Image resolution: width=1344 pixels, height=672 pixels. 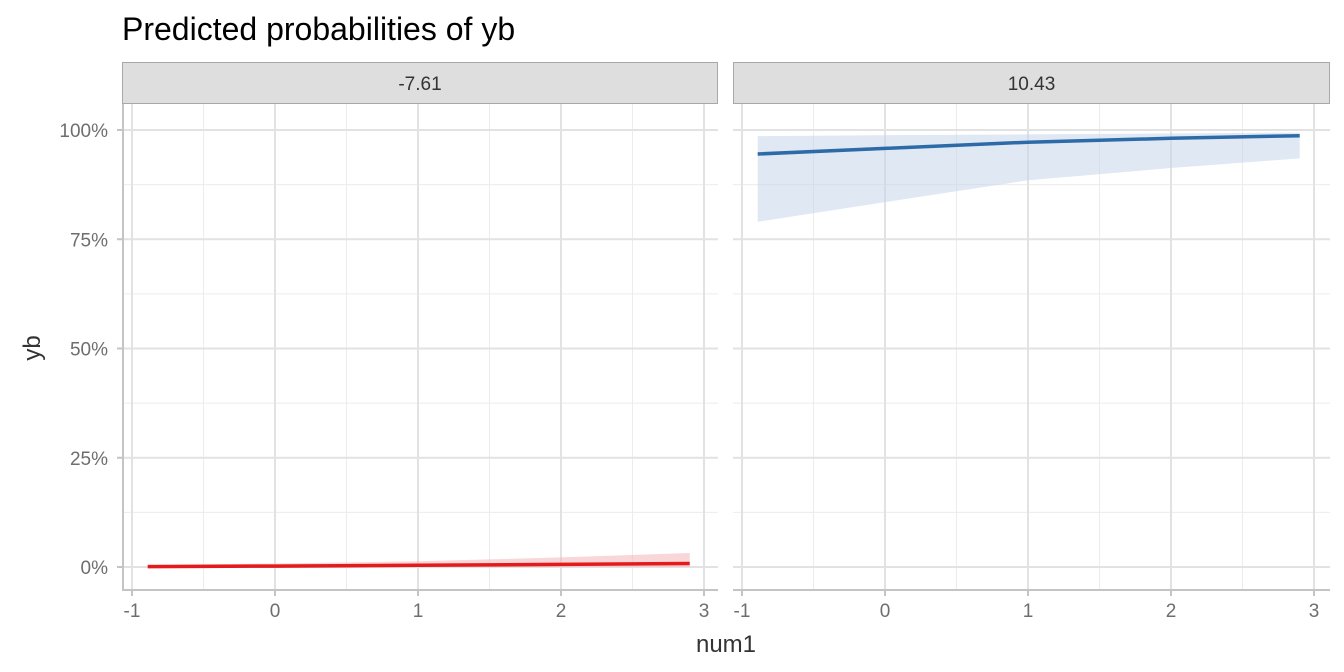 I want to click on y-tick-label: 25%, so click(x=89, y=459).